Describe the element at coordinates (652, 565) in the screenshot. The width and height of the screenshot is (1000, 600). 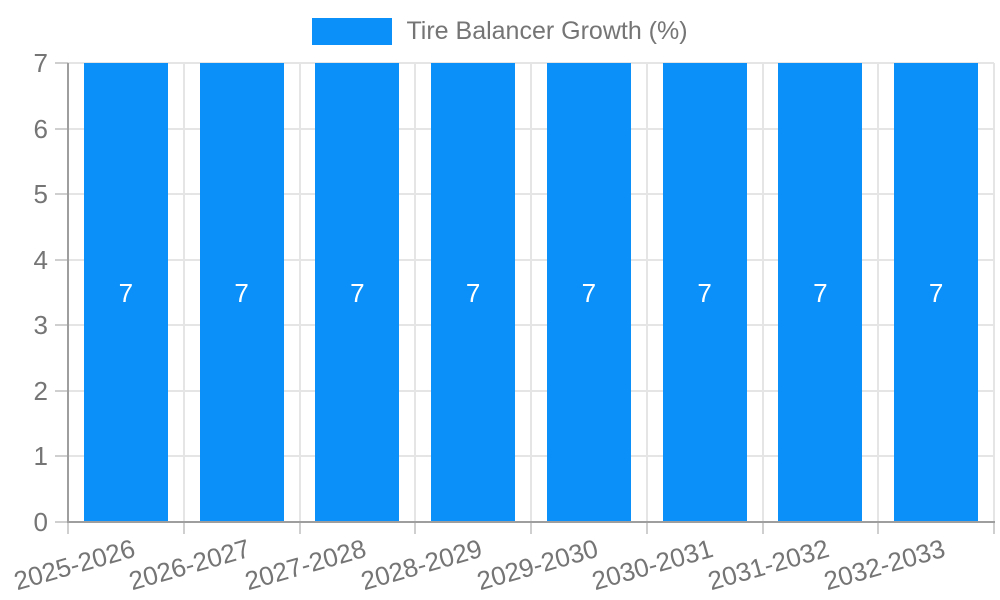
I see `x-axis-tick-label: 2030-2031` at that location.